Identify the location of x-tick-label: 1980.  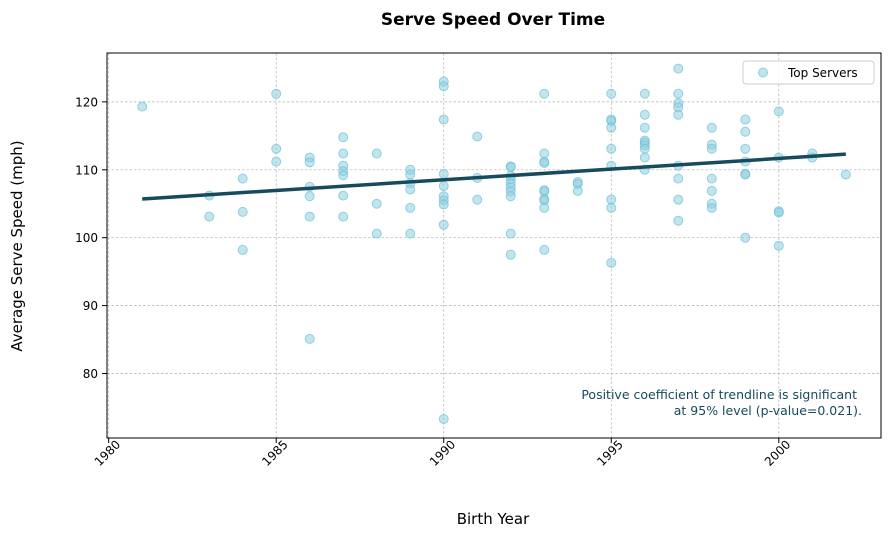
(107, 452).